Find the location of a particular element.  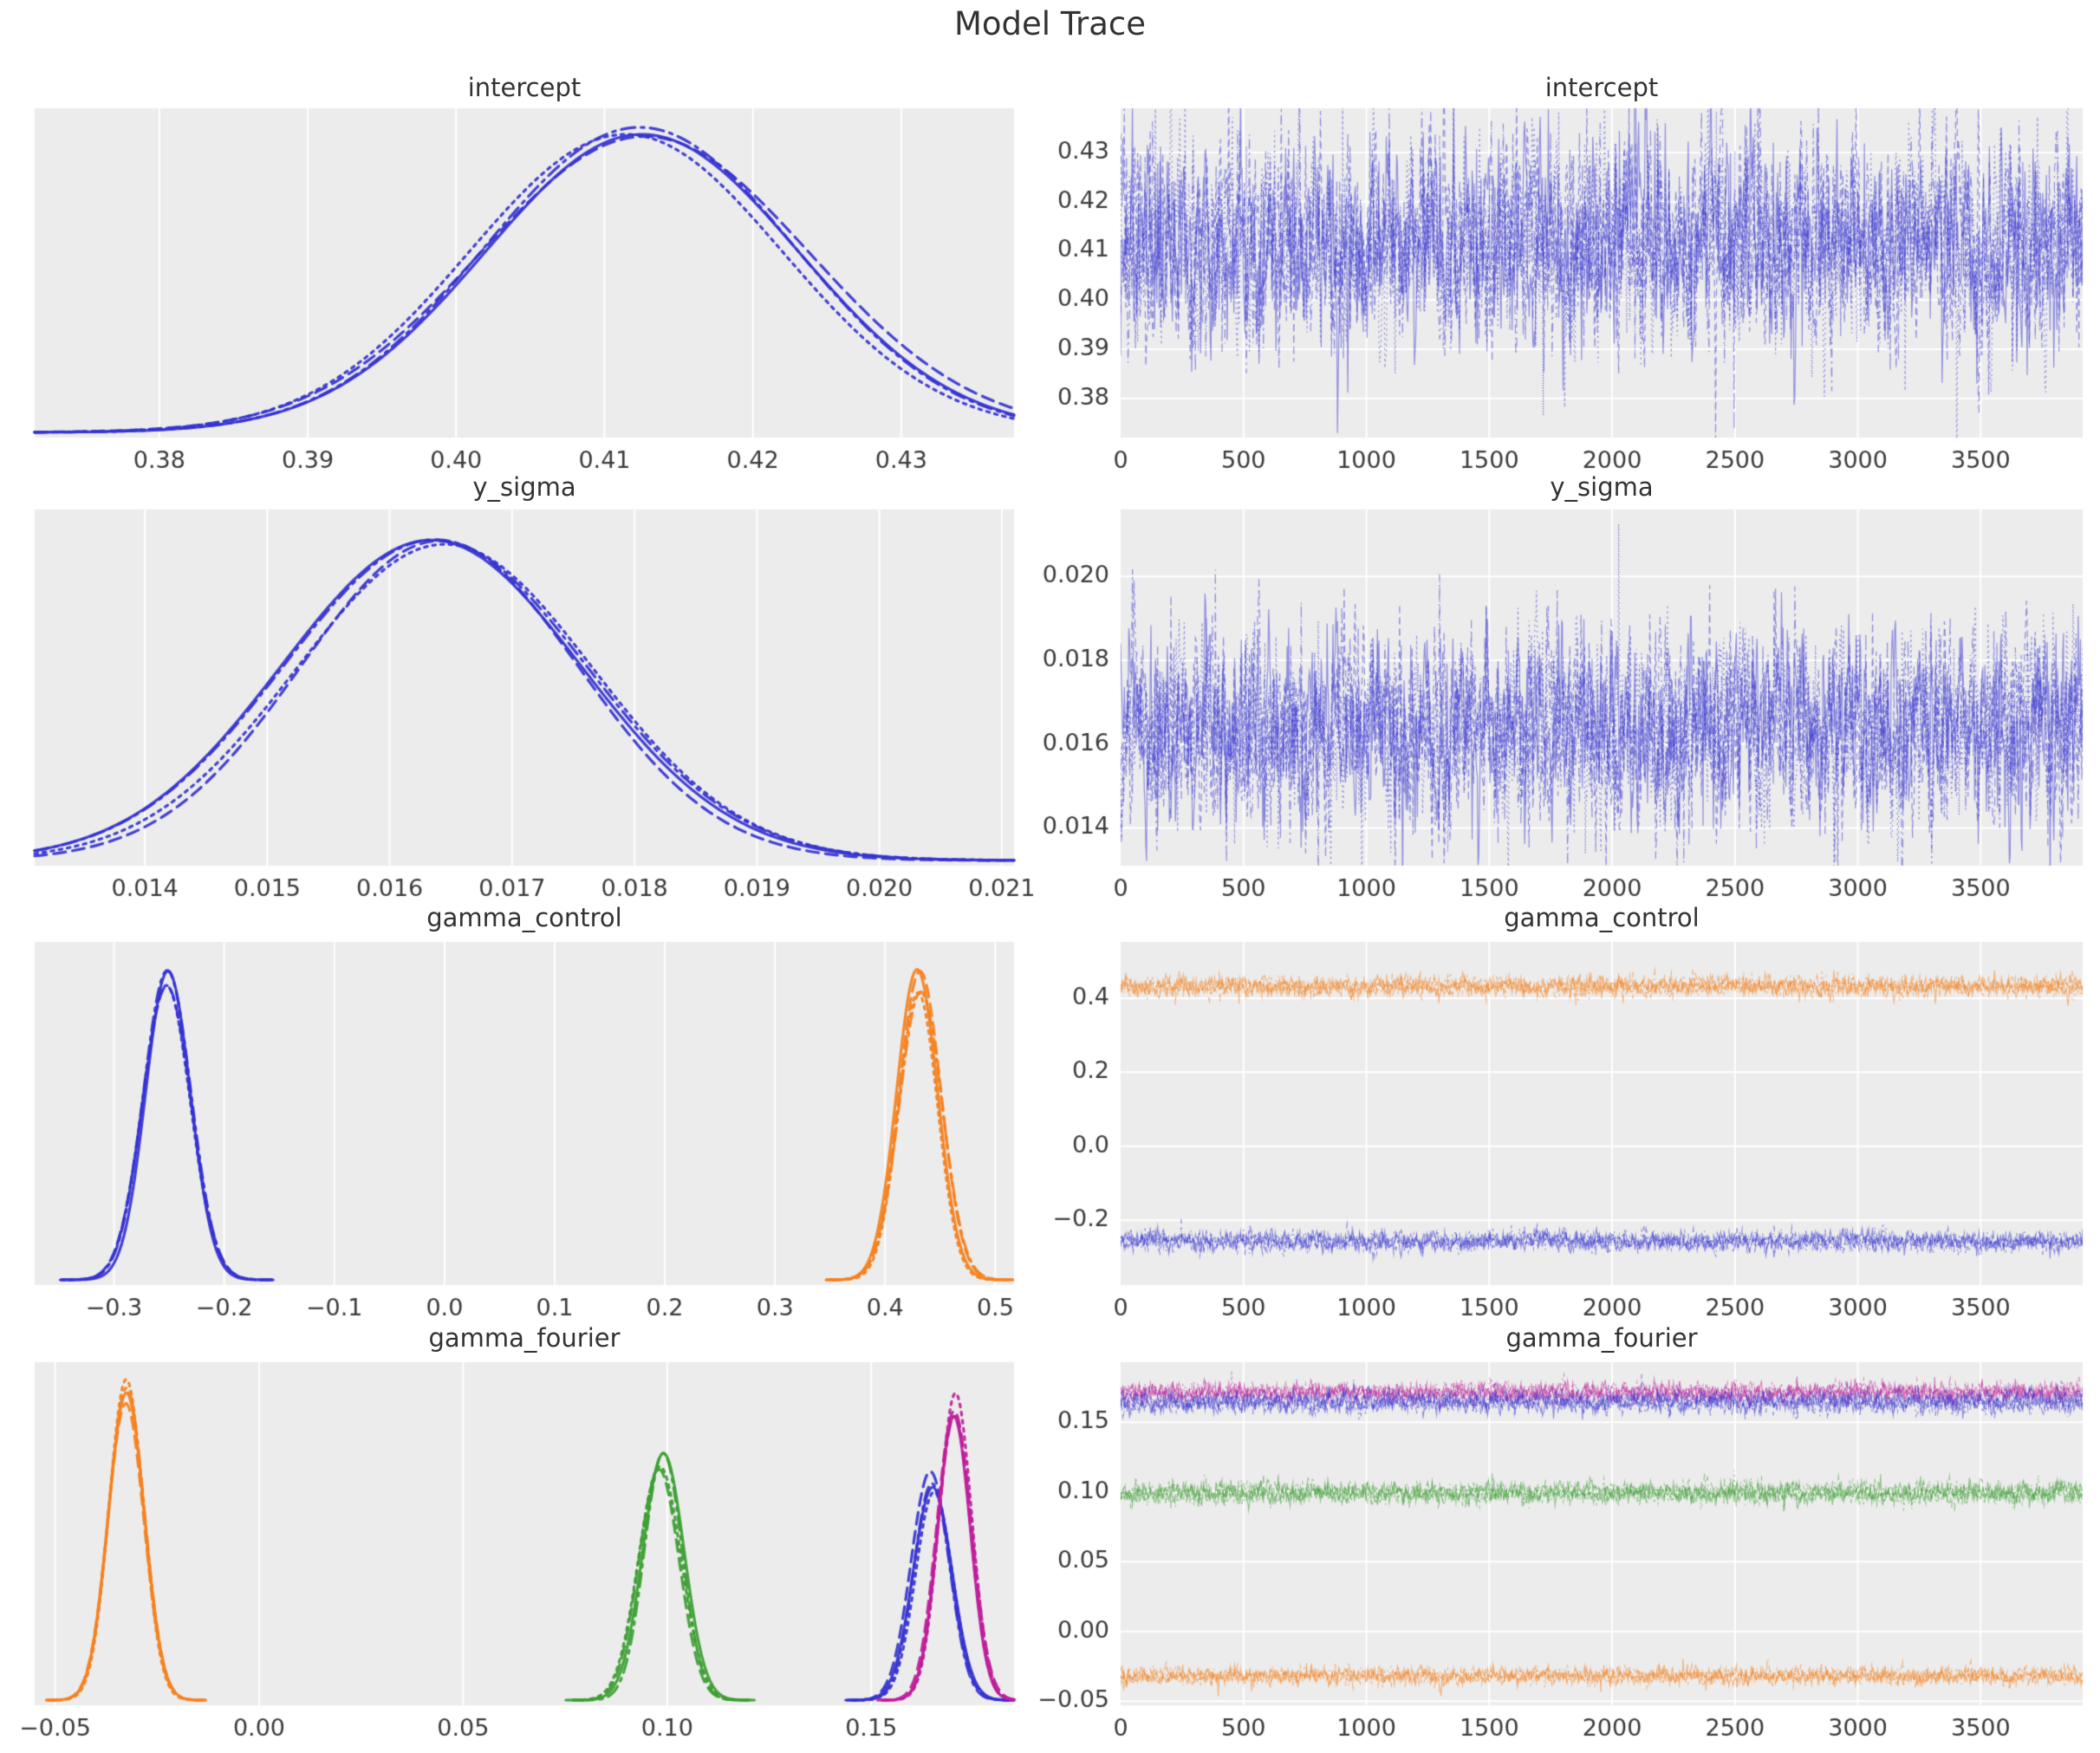

subplot-title-intercept-trace: intercept is located at coordinates (1601, 88).